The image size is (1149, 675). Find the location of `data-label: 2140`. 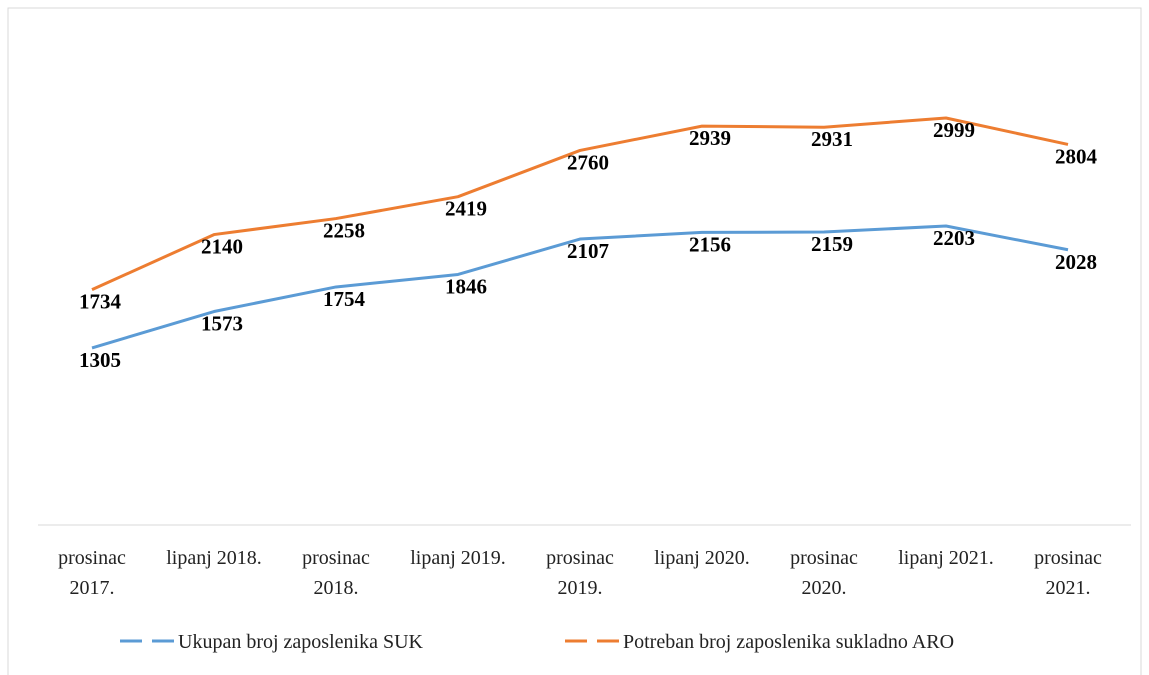

data-label: 2140 is located at coordinates (222, 247).